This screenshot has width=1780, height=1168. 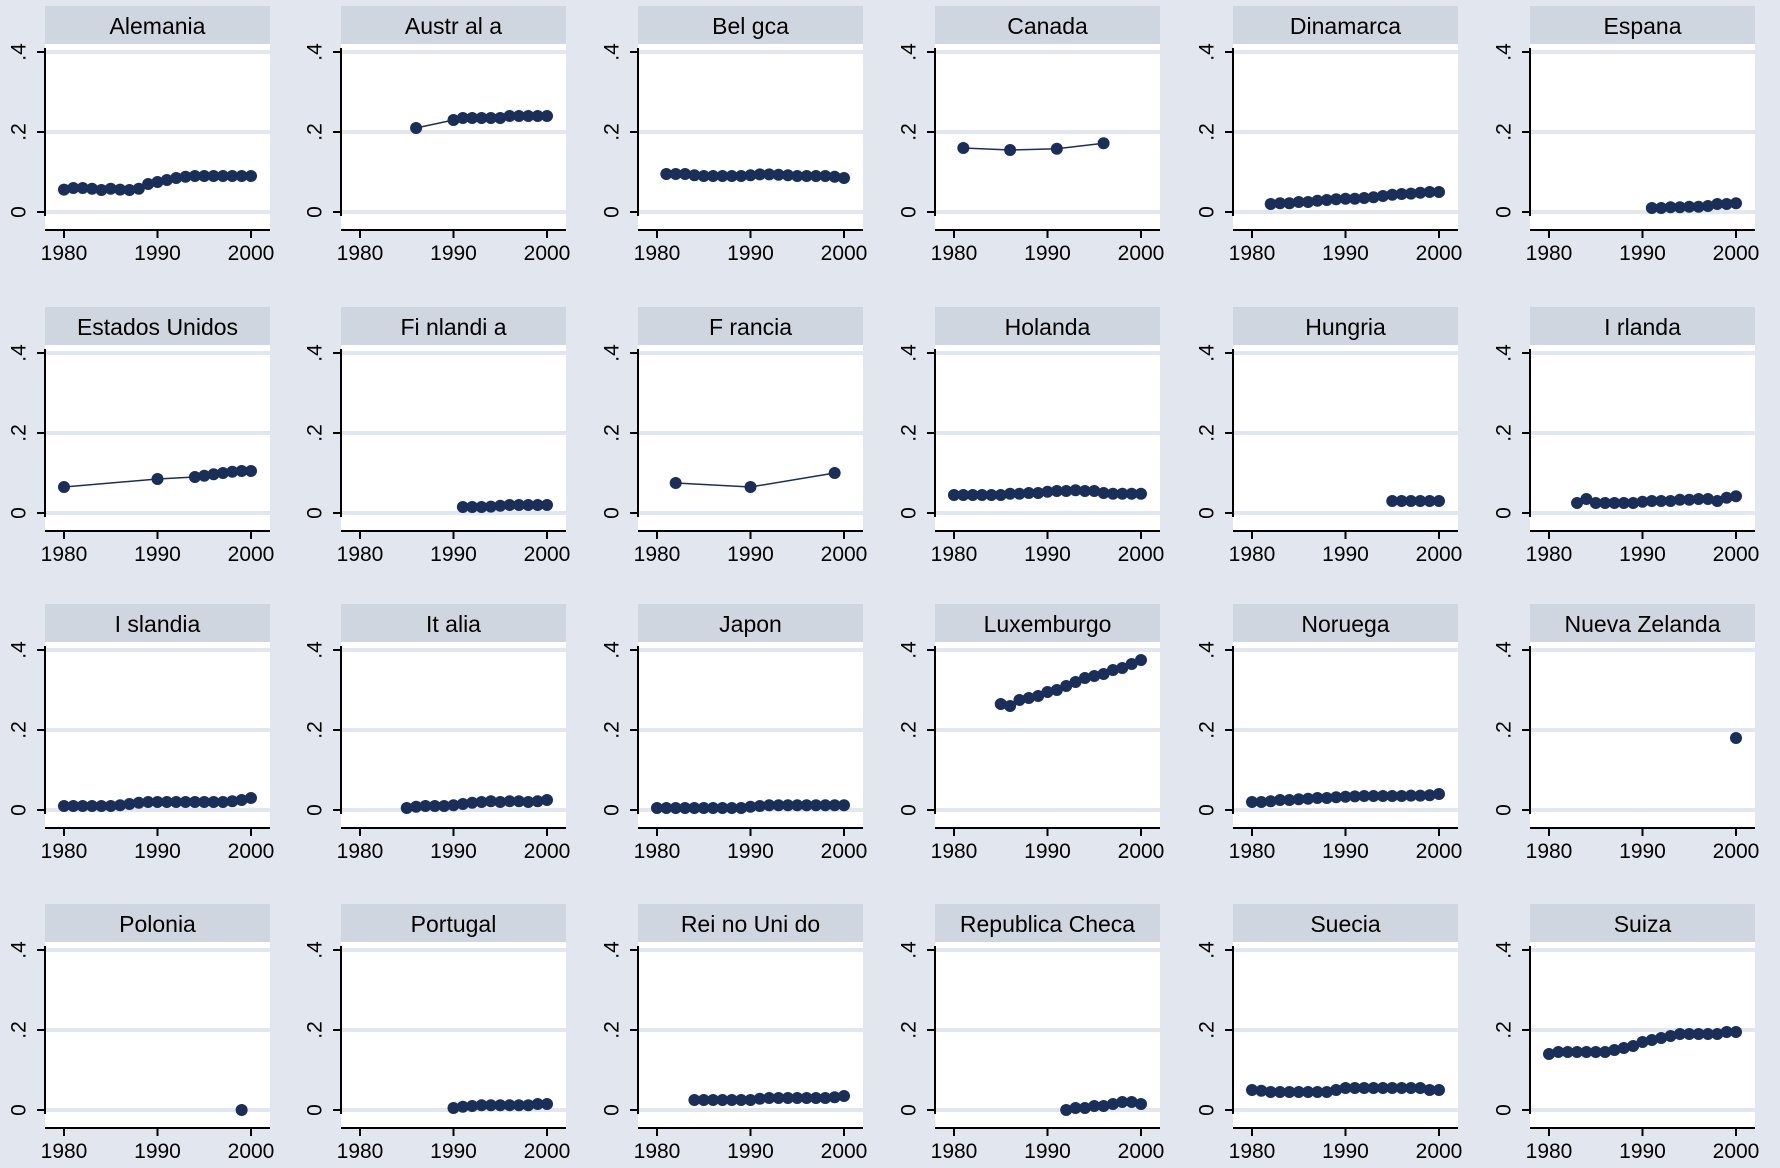 I want to click on panel-title: I slandia, so click(x=158, y=624).